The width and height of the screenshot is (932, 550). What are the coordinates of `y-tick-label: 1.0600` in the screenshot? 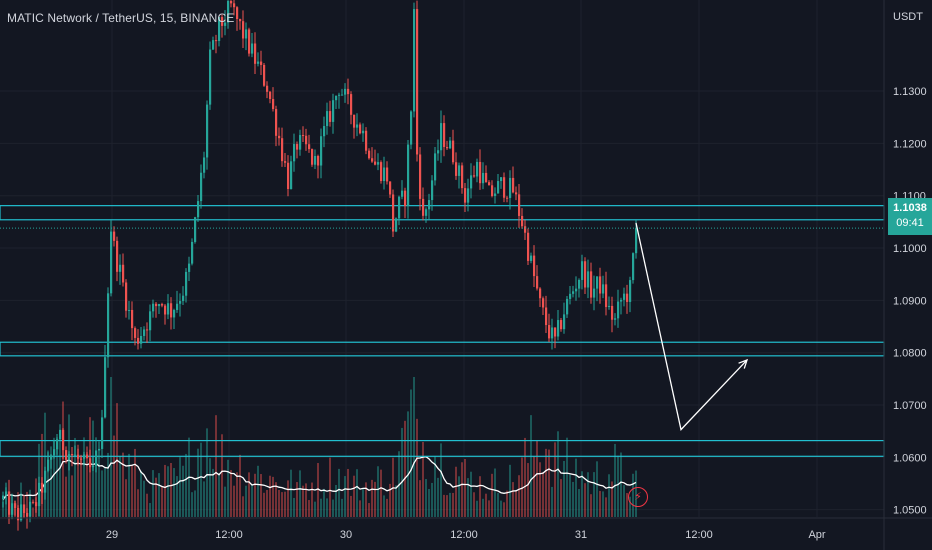 It's located at (910, 458).